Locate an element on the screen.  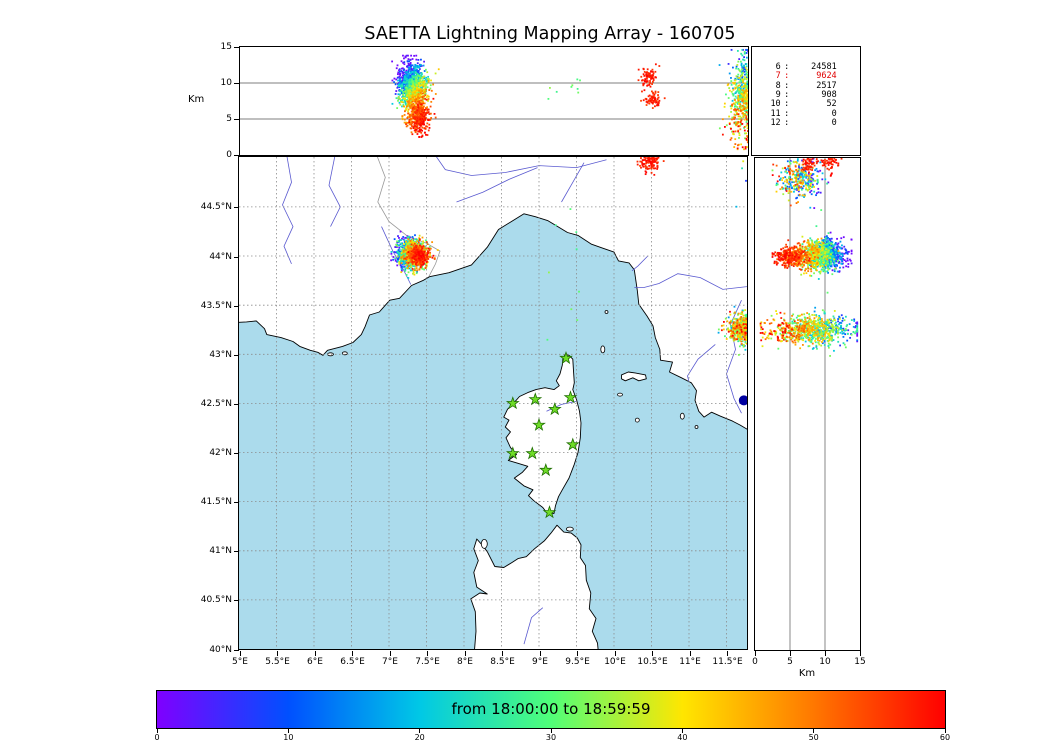
altitude-tick-label: 10 is located at coordinates (226, 82).